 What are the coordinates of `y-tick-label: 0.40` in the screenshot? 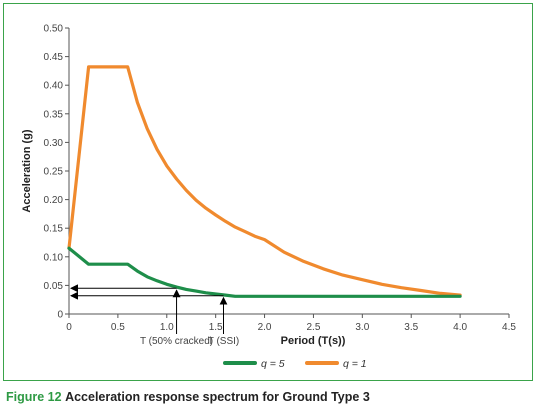 It's located at (54, 86).